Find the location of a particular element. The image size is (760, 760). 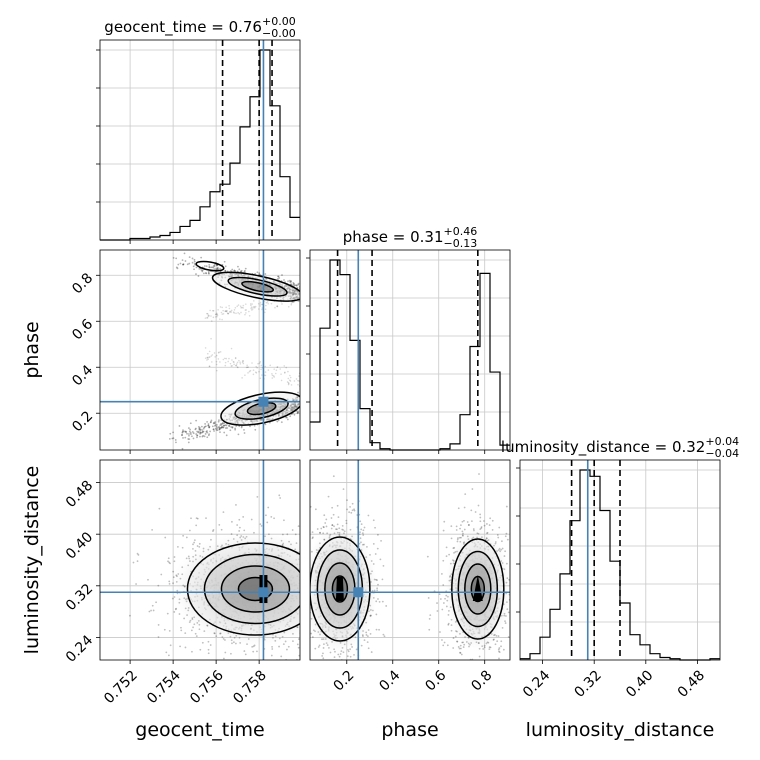

contour-level is located at coordinates (258, 286).